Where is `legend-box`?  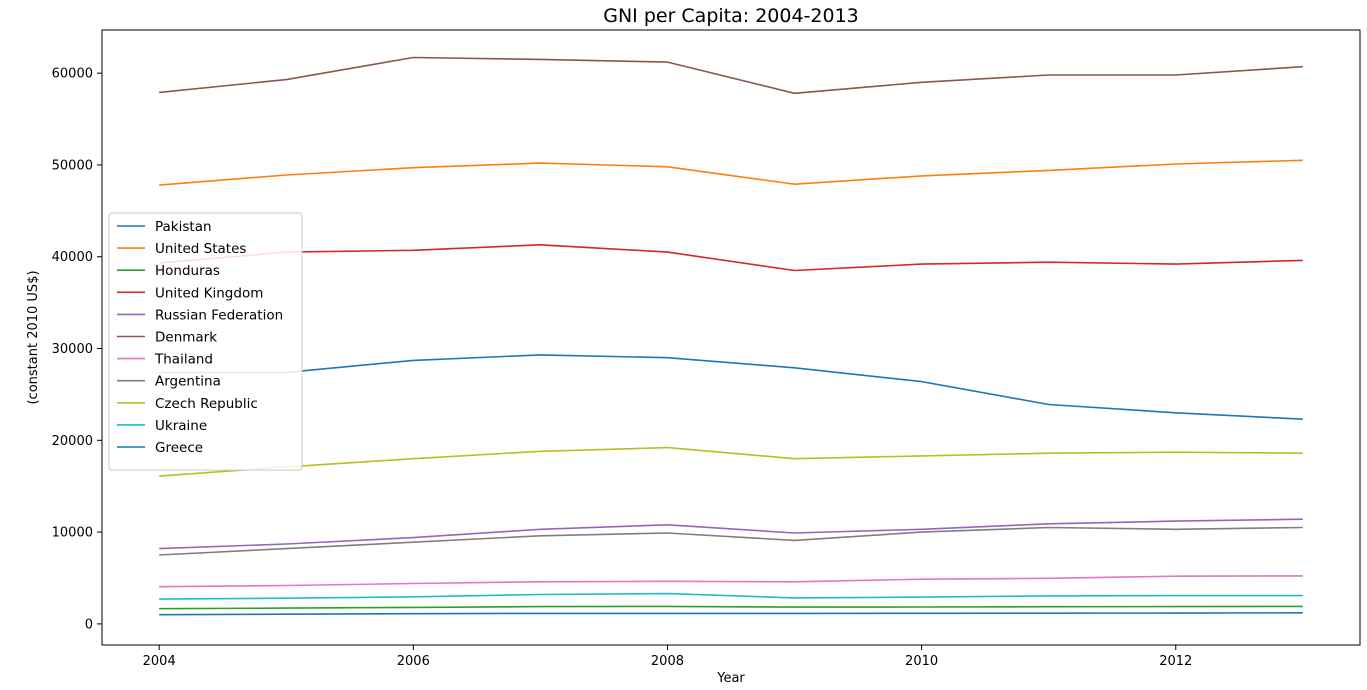
legend-box is located at coordinates (205, 341).